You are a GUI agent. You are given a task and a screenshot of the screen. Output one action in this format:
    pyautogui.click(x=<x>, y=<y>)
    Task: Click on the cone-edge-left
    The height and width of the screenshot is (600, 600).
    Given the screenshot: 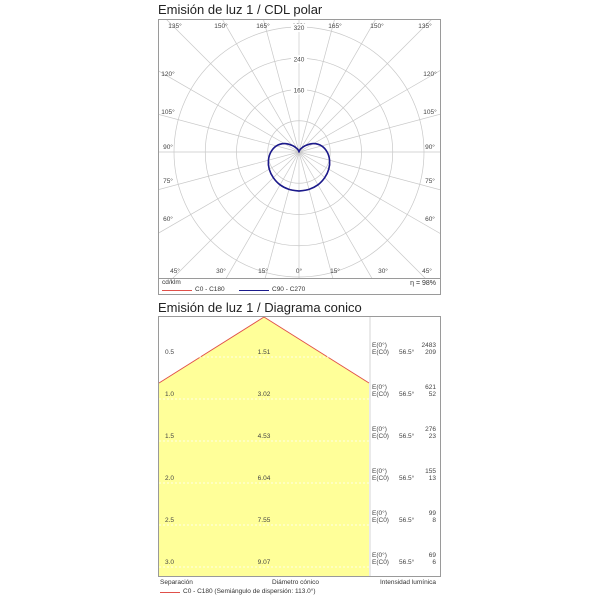 What is the action you would take?
    pyautogui.click(x=212, y=350)
    